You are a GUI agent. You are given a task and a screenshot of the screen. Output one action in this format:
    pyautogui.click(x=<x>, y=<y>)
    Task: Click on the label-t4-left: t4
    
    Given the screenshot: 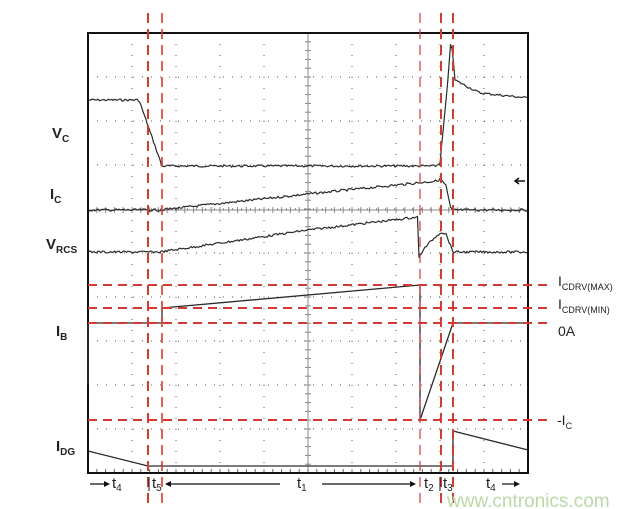 What is the action you would take?
    pyautogui.click(x=117, y=484)
    